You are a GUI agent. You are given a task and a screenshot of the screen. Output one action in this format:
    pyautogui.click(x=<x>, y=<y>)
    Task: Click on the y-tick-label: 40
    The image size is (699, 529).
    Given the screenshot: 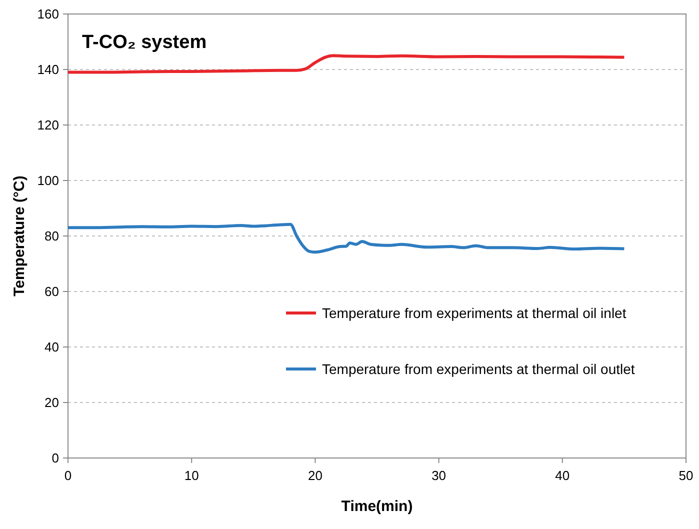 What is the action you would take?
    pyautogui.click(x=51, y=347)
    